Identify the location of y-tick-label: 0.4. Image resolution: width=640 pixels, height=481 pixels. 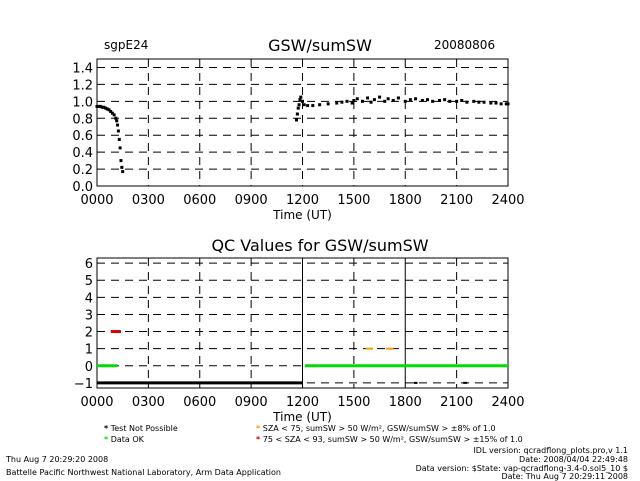
(82, 153).